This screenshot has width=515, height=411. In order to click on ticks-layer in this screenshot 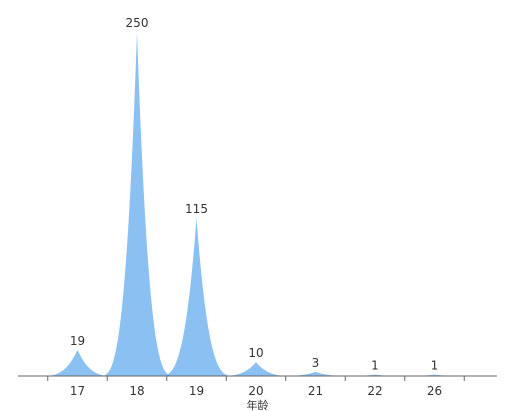, I will do `click(256, 378)`.